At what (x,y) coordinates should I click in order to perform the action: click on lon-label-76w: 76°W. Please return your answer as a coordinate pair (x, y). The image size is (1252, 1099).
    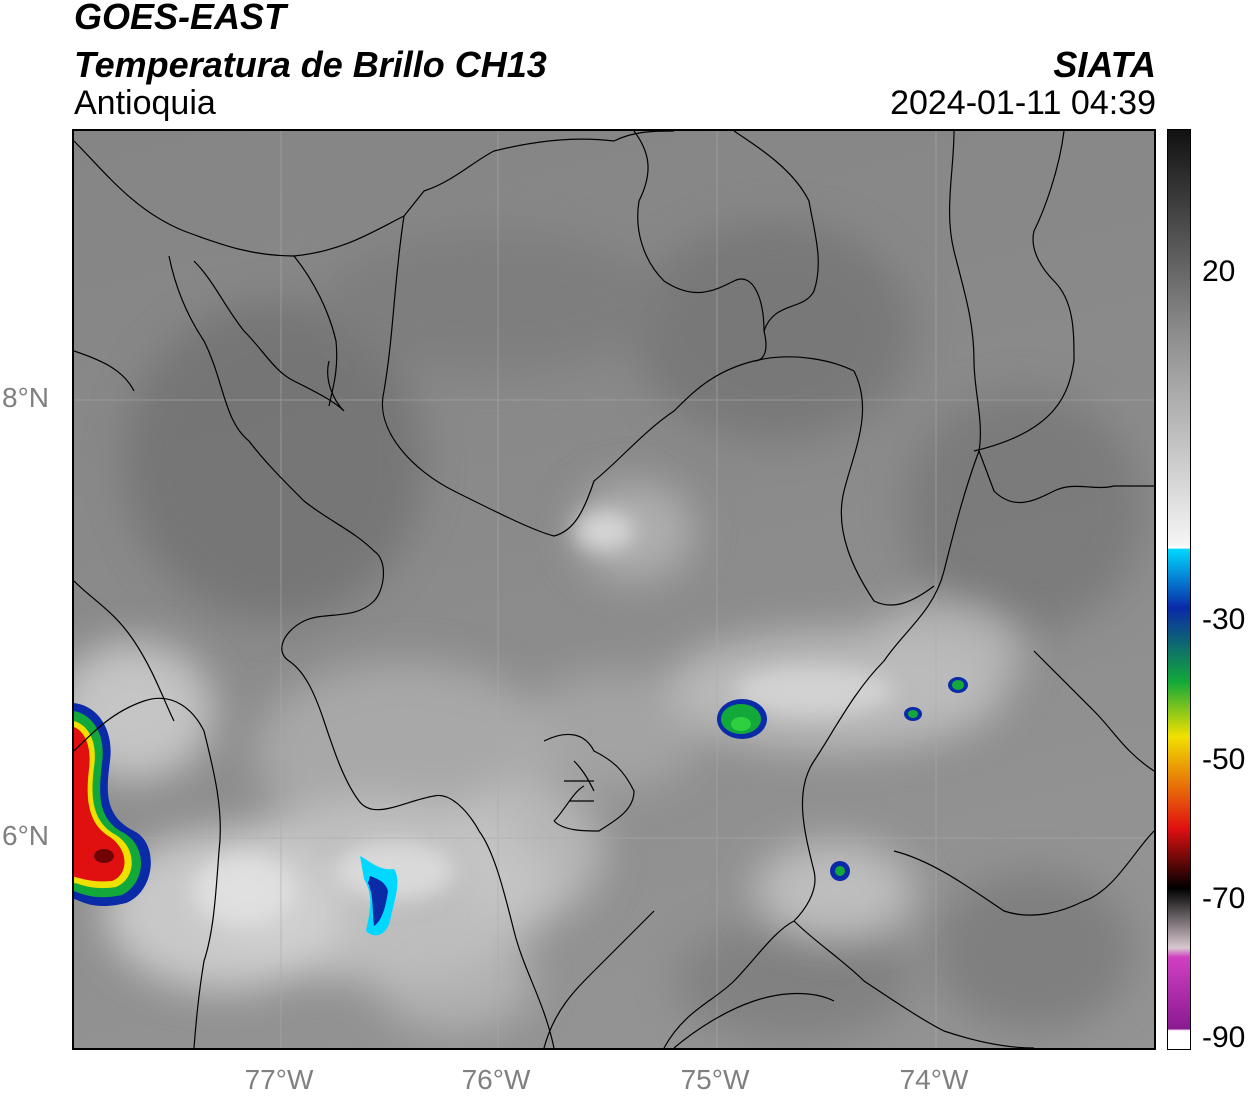
    Looking at the image, I should click on (496, 1079).